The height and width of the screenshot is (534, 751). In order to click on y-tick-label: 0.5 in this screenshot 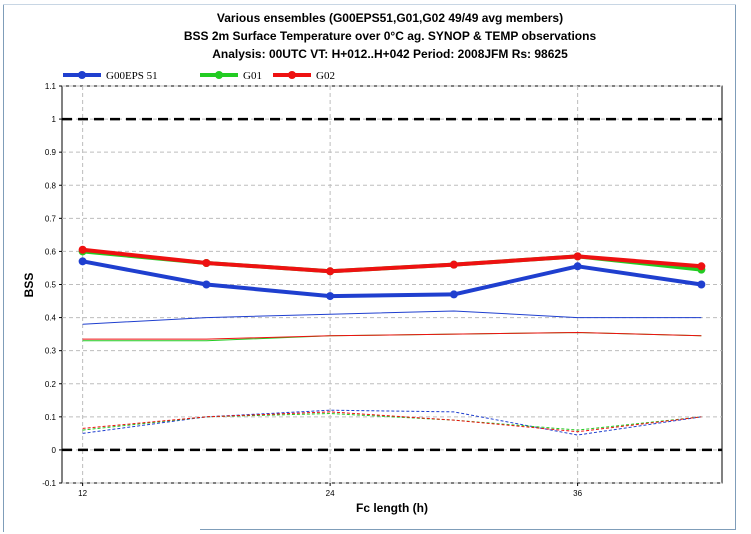, I will do `click(51, 285)`.